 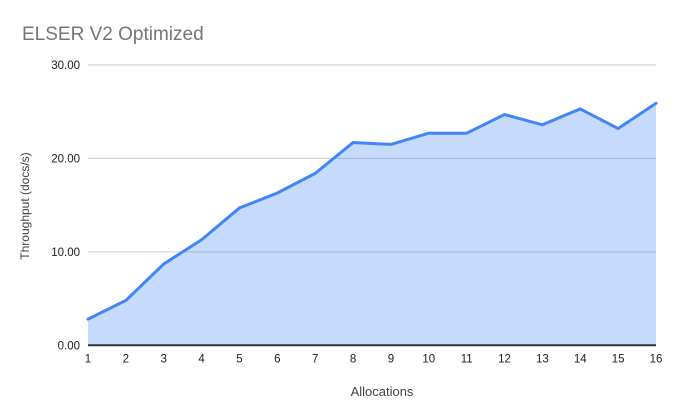 I want to click on y-tick-label: 10.00, so click(x=65, y=253).